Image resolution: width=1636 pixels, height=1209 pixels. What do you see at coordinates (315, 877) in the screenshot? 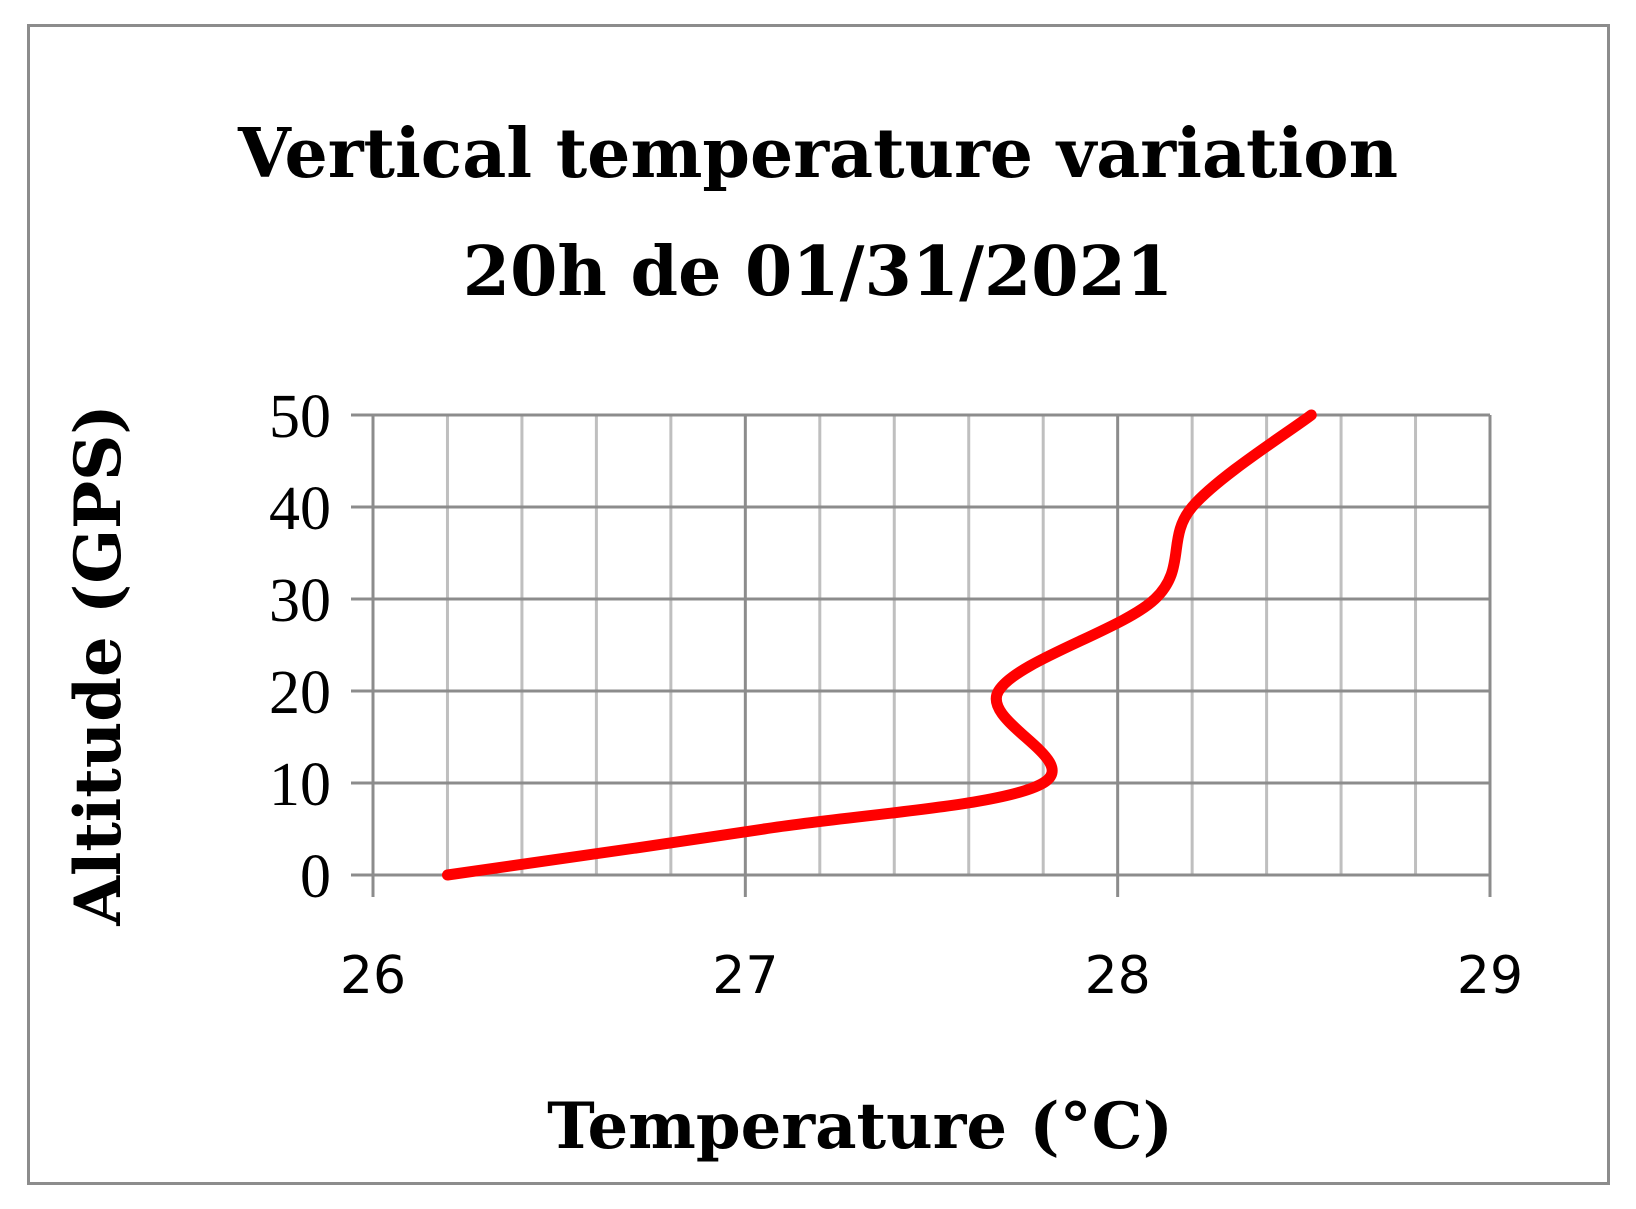
I see `y-tick-label: 0` at bounding box center [315, 877].